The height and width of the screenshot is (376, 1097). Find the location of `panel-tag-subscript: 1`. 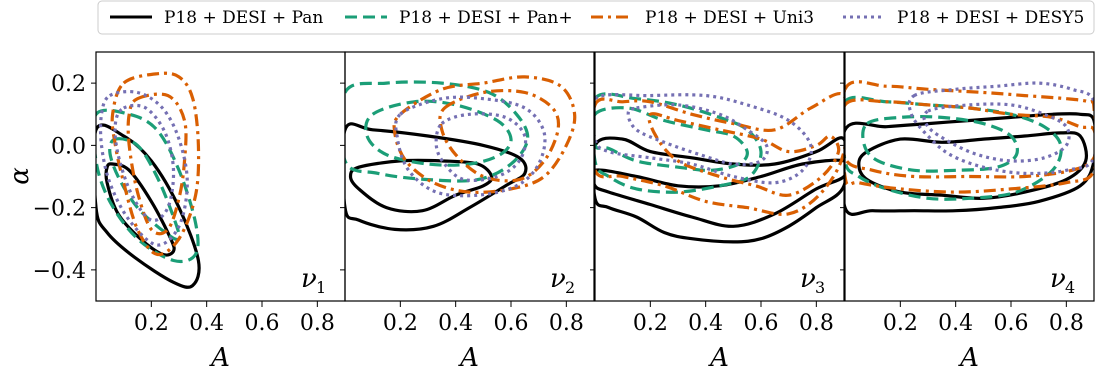

panel-tag-subscript: 1 is located at coordinates (321, 287).